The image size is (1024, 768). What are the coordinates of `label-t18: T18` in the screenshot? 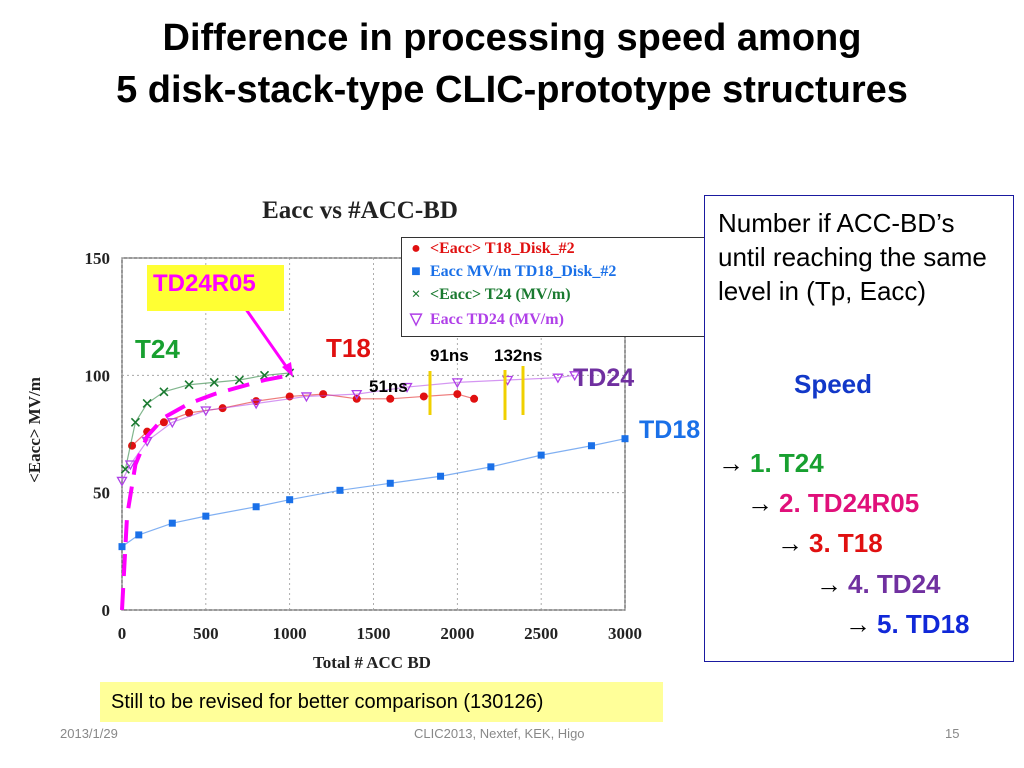 It's located at (348, 348).